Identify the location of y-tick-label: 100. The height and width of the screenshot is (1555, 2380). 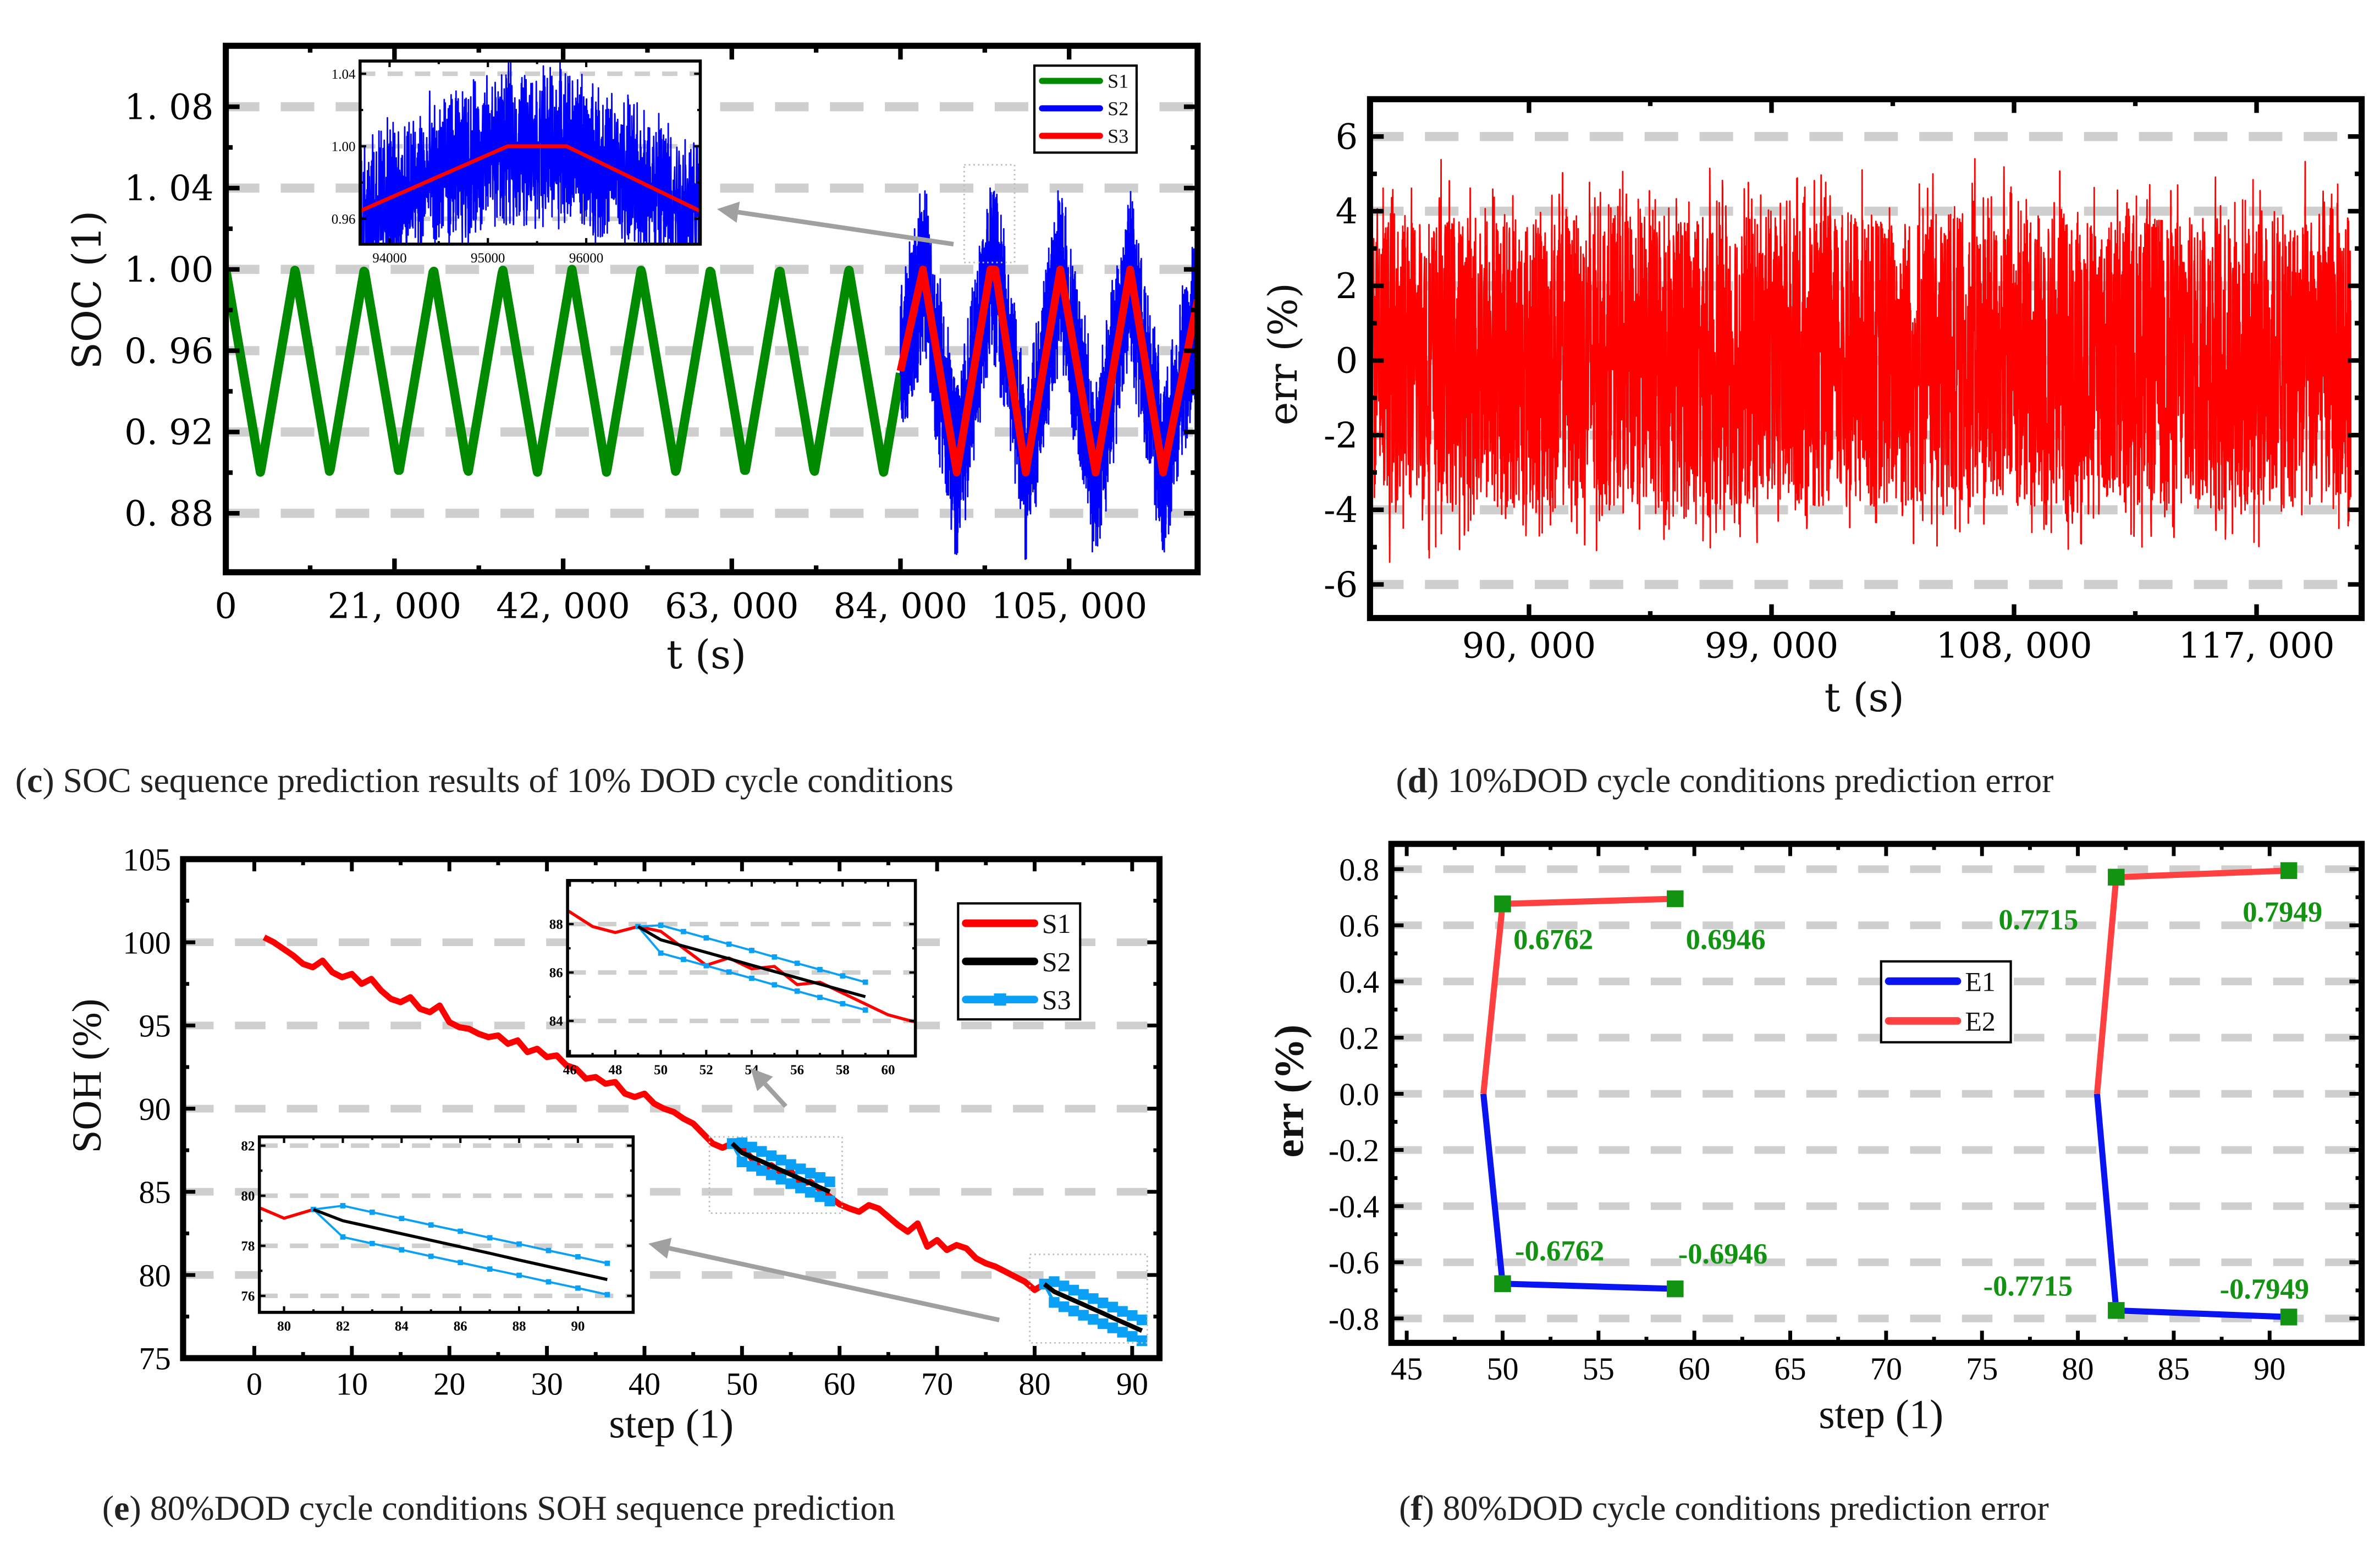
(146, 943).